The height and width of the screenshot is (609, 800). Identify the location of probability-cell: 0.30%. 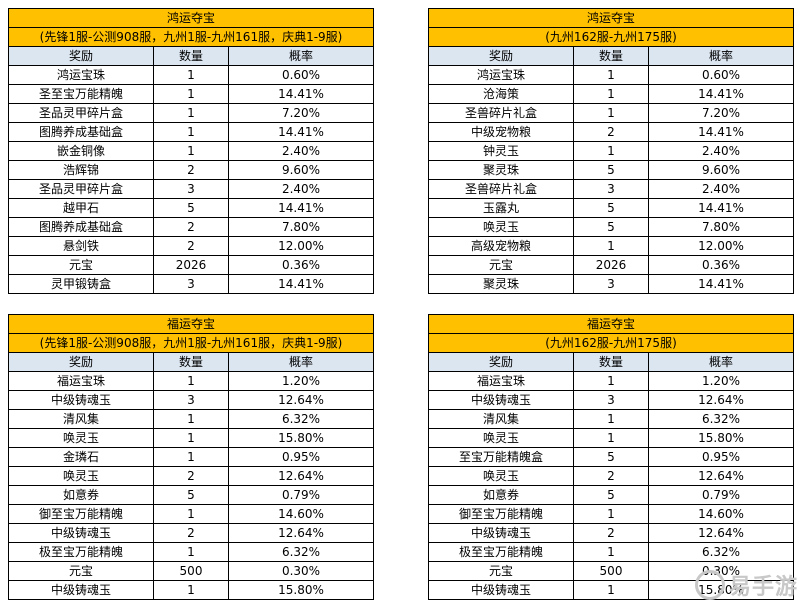
(301, 571).